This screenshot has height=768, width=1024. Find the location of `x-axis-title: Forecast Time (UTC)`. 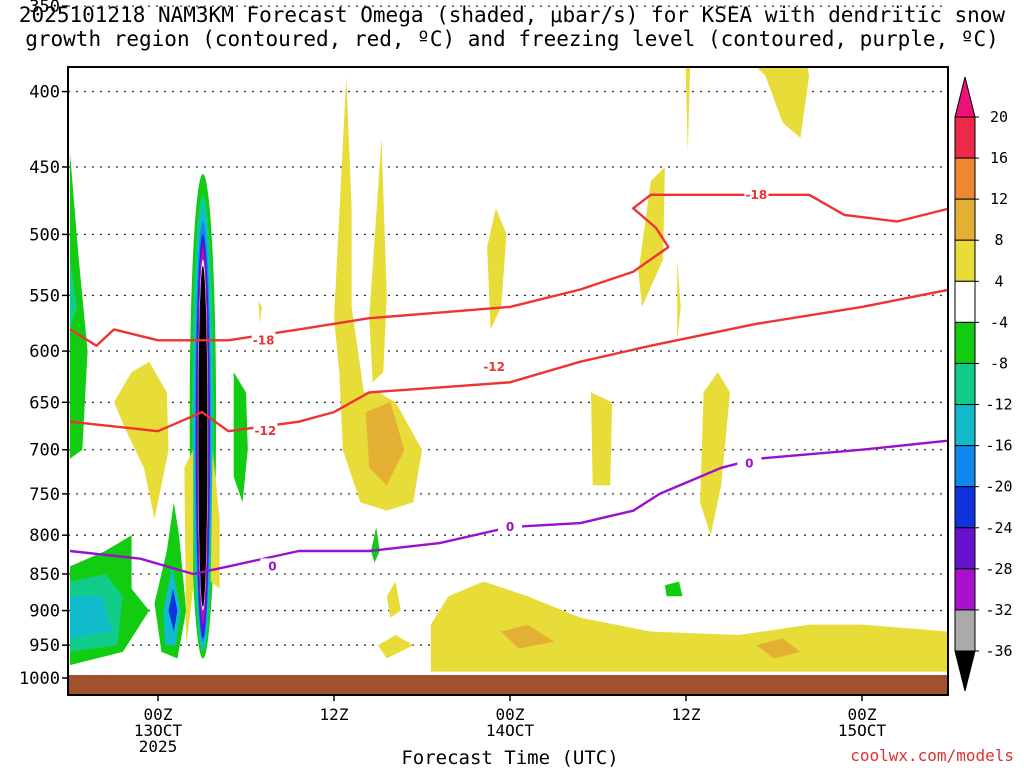

x-axis-title: Forecast Time (UTC) is located at coordinates (509, 757).